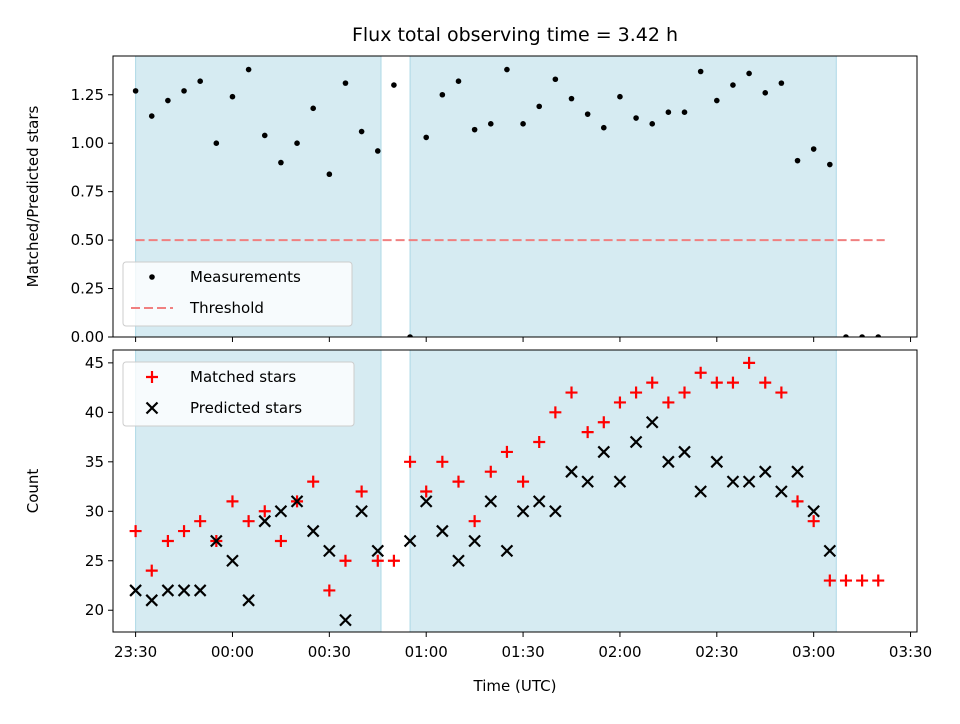 This screenshot has height=724, width=960. What do you see at coordinates (226, 308) in the screenshot?
I see `top-legend-label-1: Threshold` at bounding box center [226, 308].